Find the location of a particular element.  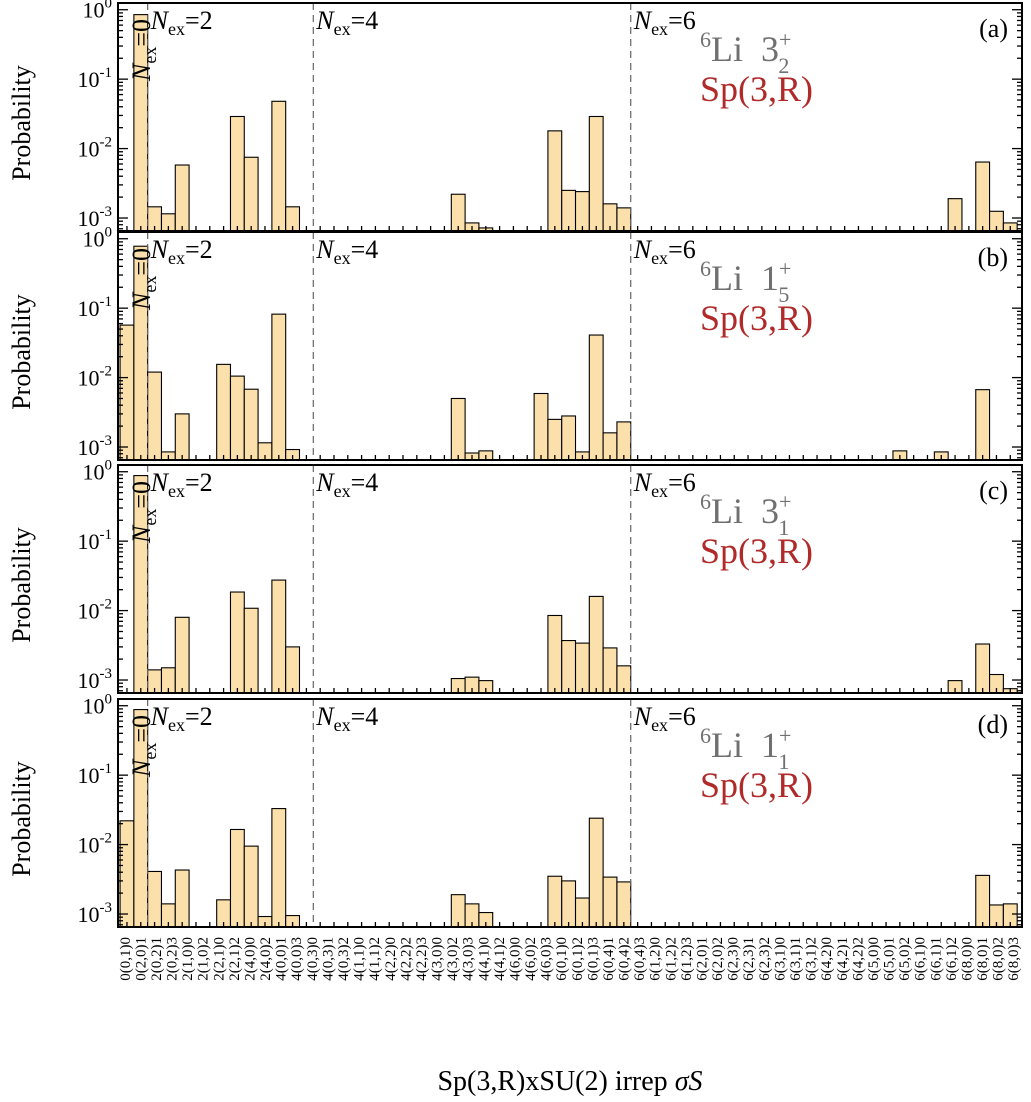

nex0-label: Nex=0 is located at coordinates (143, 279).